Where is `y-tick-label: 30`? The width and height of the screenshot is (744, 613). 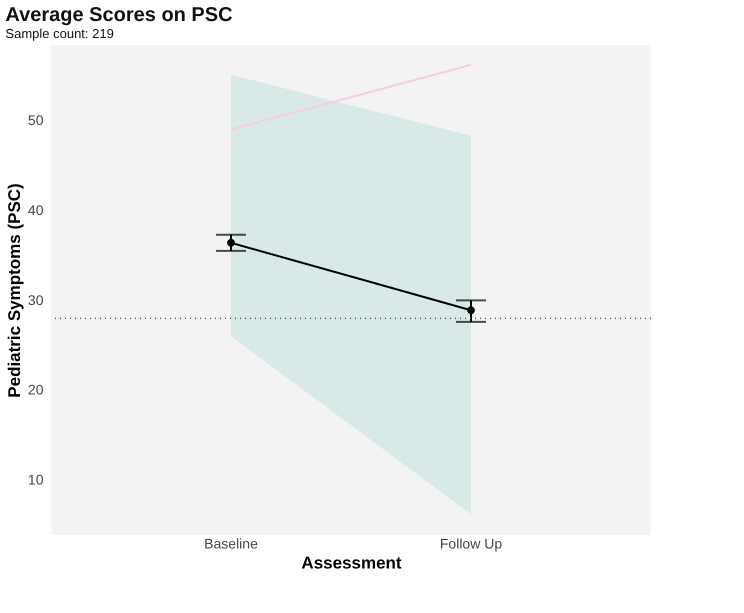
y-tick-label: 30 is located at coordinates (36, 300).